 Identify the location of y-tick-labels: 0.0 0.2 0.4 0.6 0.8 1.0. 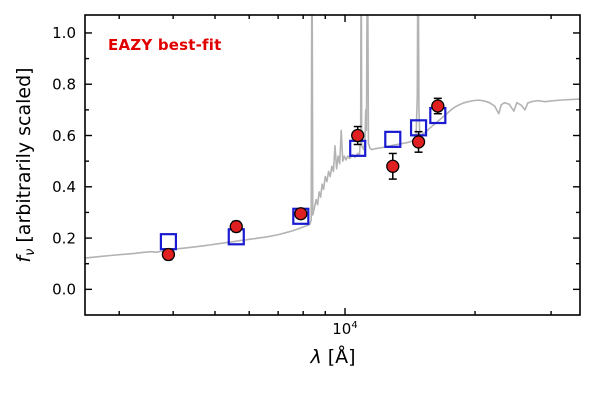
(64, 161).